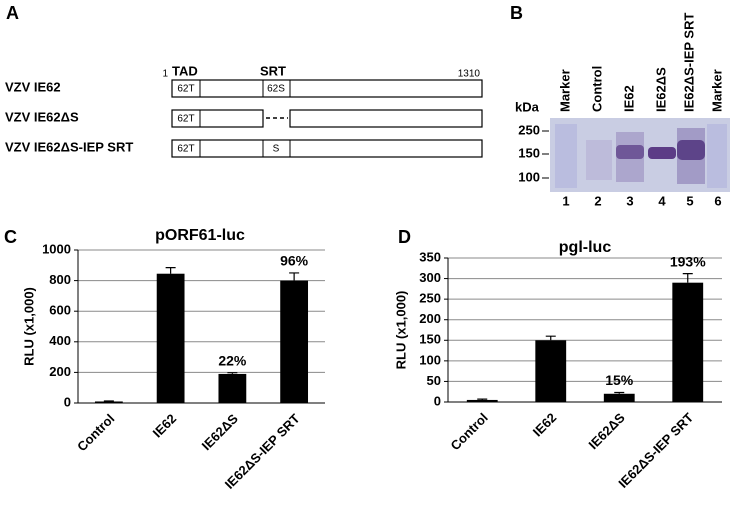 Image resolution: width=733 pixels, height=508 pixels. What do you see at coordinates (565, 200) in the screenshot?
I see `lane-number: 1` at bounding box center [565, 200].